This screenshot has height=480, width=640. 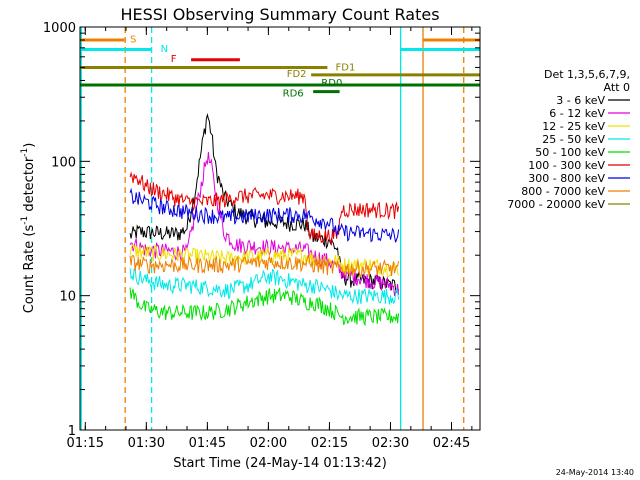 I want to click on flag-label: N, so click(x=164, y=49).